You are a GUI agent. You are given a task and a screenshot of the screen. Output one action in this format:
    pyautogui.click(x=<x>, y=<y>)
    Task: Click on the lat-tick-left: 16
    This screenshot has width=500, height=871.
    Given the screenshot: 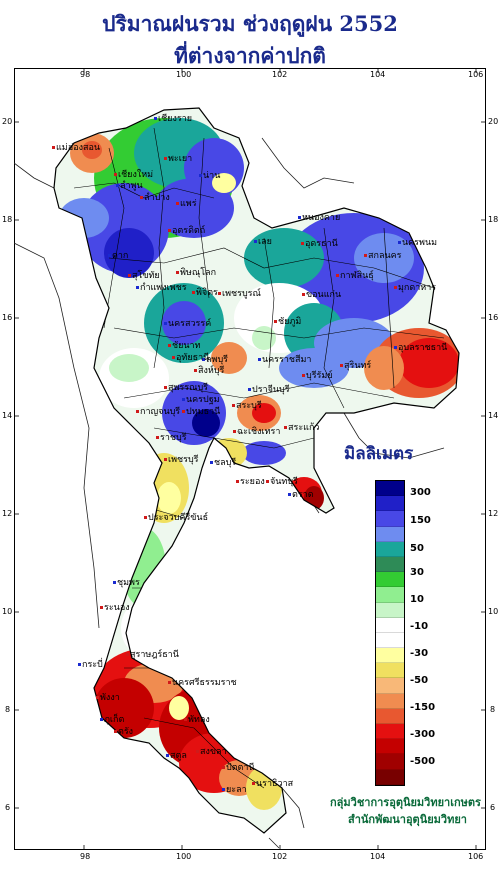 What is the action you would take?
    pyautogui.click(x=7, y=317)
    